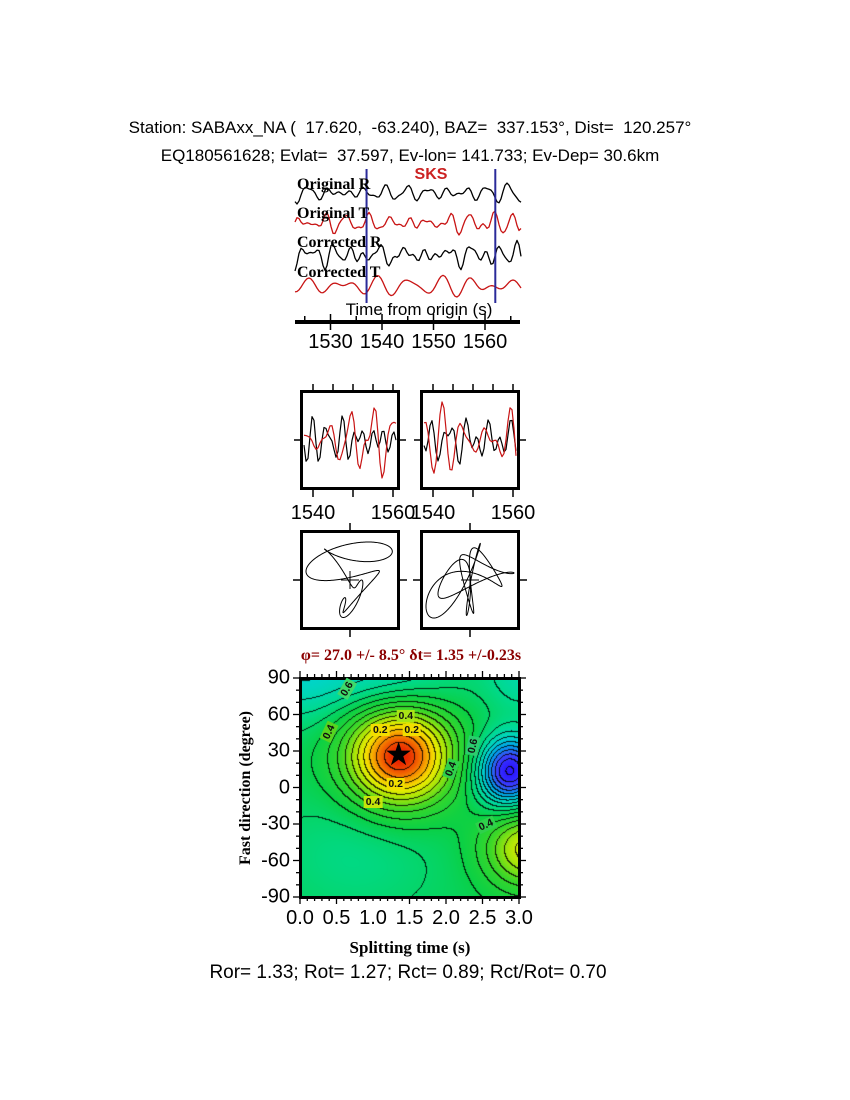 The height and width of the screenshot is (1100, 850). What do you see at coordinates (373, 918) in the screenshot?
I see `contour-x-tick-label: 1.0` at bounding box center [373, 918].